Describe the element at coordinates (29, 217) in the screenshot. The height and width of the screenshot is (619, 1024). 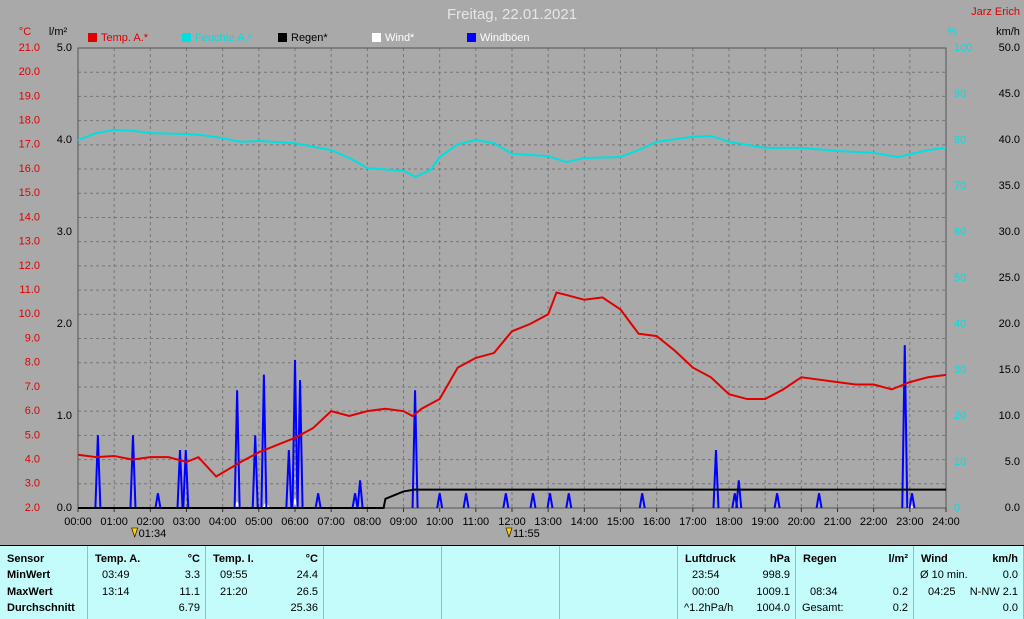
I see `yticks-label: 14.0` at that location.